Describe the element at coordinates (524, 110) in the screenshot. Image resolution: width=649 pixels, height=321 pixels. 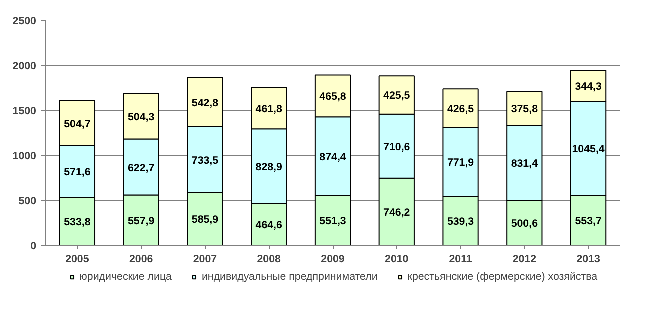
I see `data-label: 375,8` at that location.